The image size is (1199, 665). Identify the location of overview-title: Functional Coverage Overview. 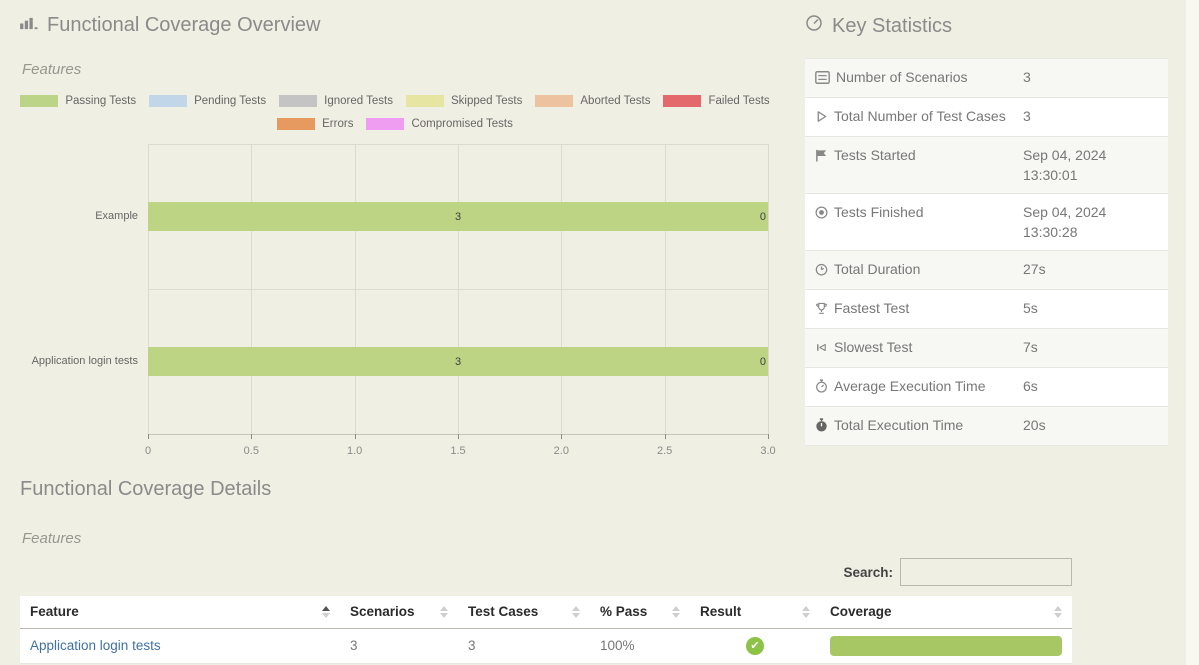
(395, 25).